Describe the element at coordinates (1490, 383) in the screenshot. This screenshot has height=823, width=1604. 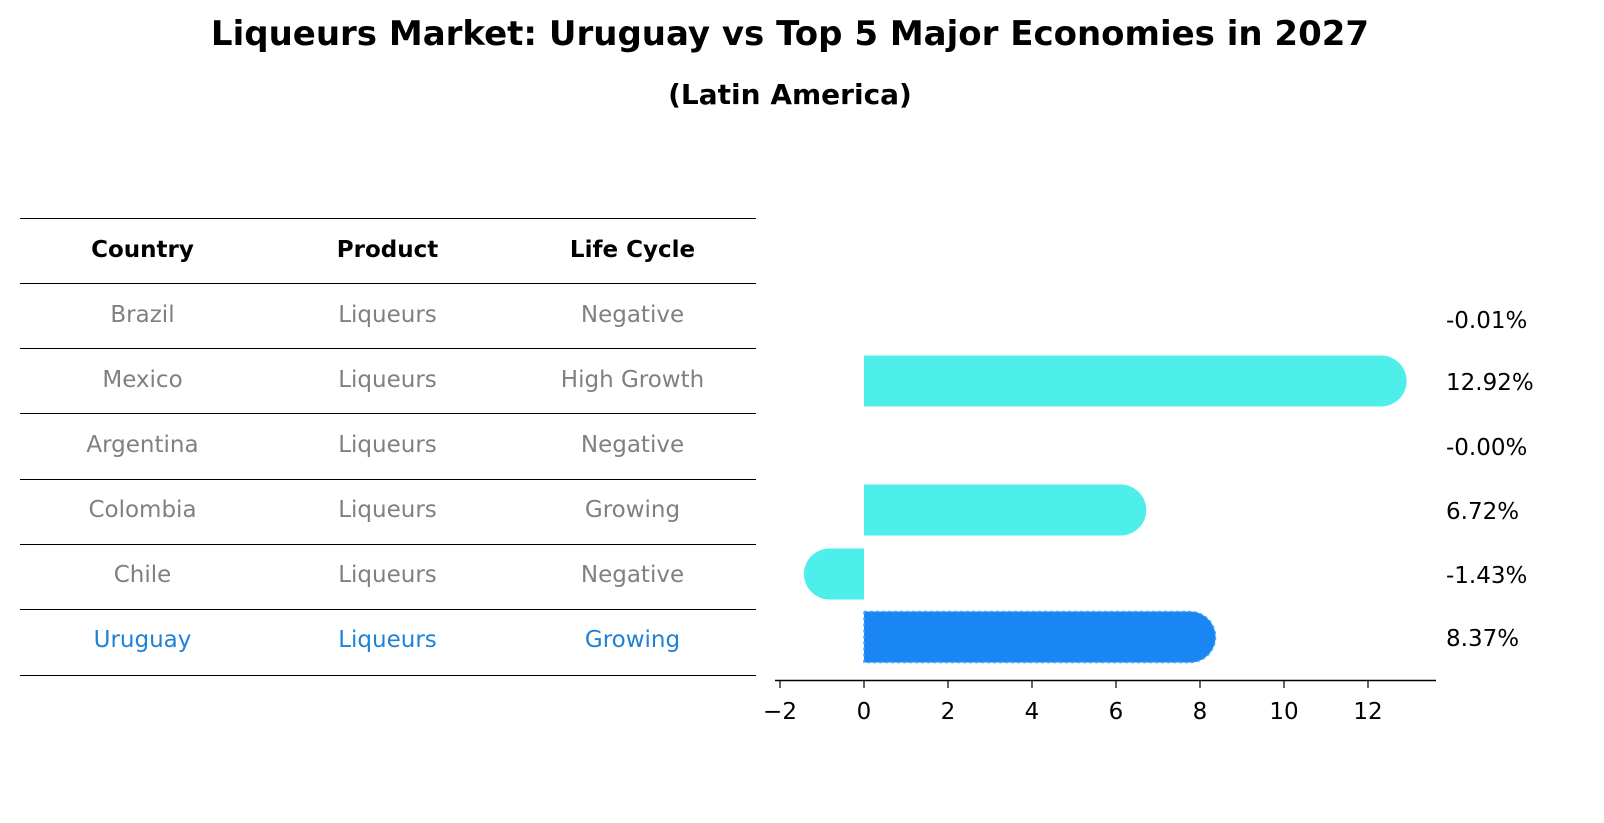
I see `value-label-mexico: 12.92%` at that location.